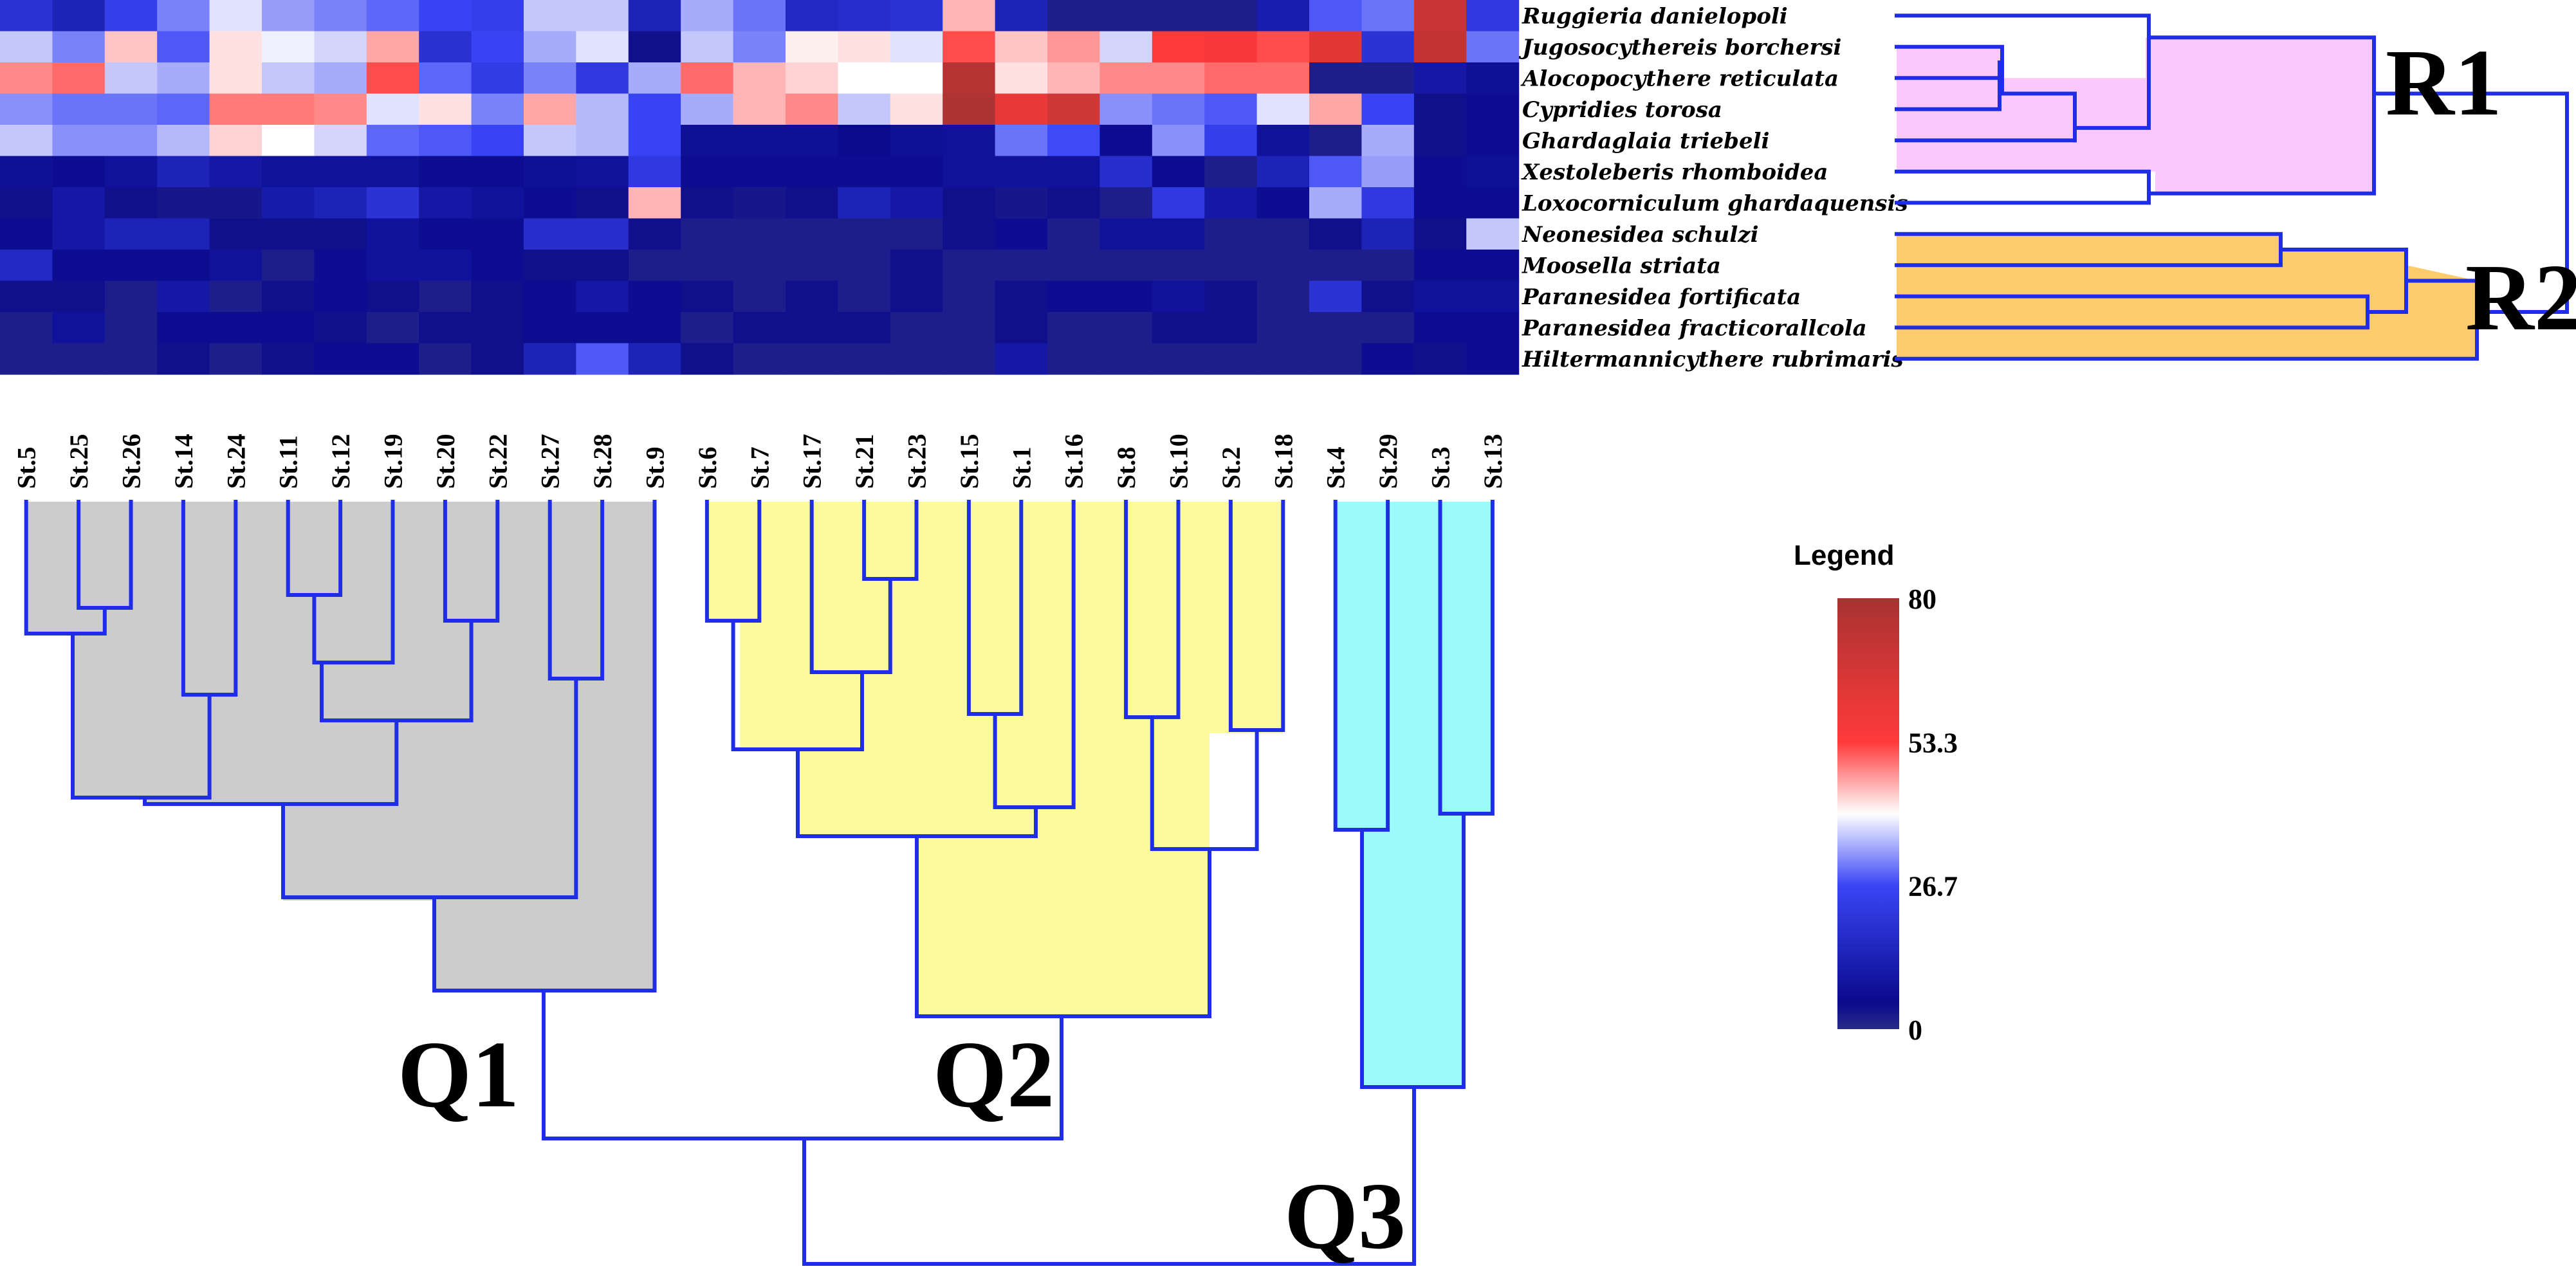 This screenshot has width=2576, height=1280. Describe the element at coordinates (1868, 813) in the screenshot. I see `legend-color-bar` at that location.